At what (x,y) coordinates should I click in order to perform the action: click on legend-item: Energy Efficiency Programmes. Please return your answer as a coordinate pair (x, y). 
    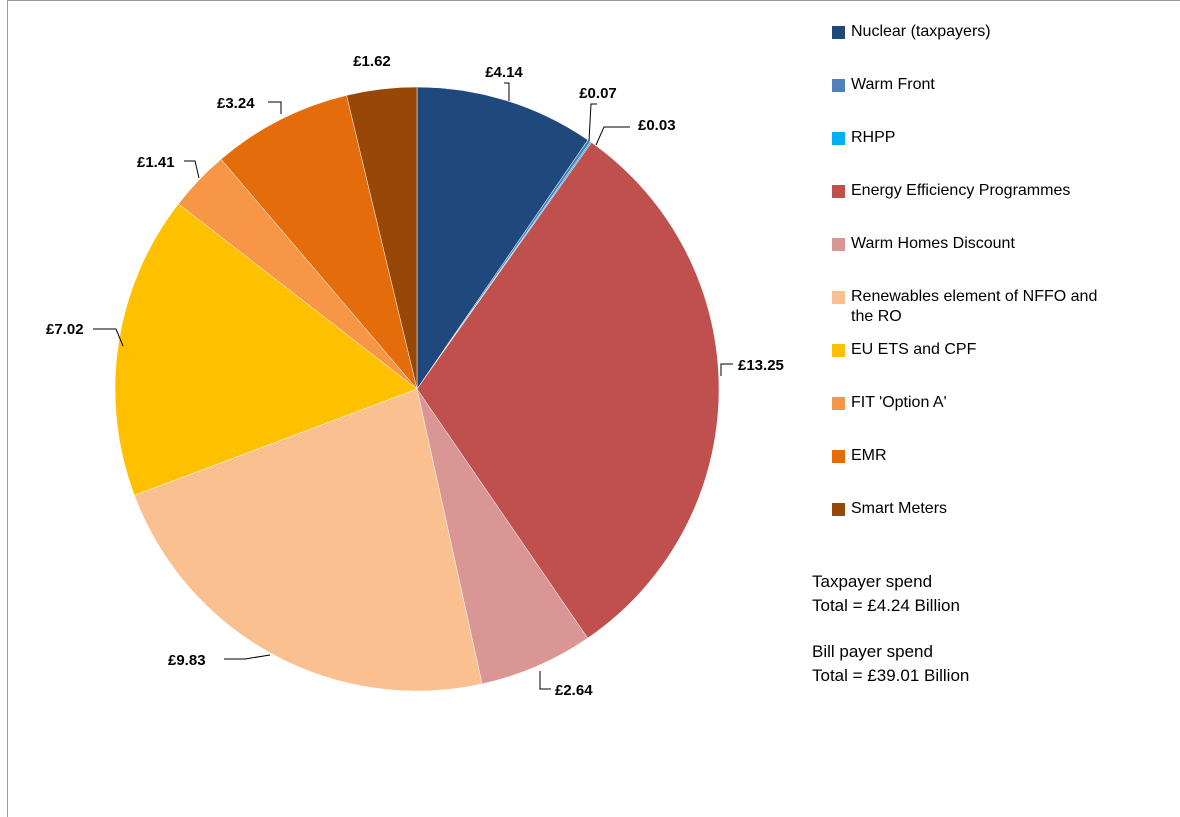
    Looking at the image, I should click on (976, 191).